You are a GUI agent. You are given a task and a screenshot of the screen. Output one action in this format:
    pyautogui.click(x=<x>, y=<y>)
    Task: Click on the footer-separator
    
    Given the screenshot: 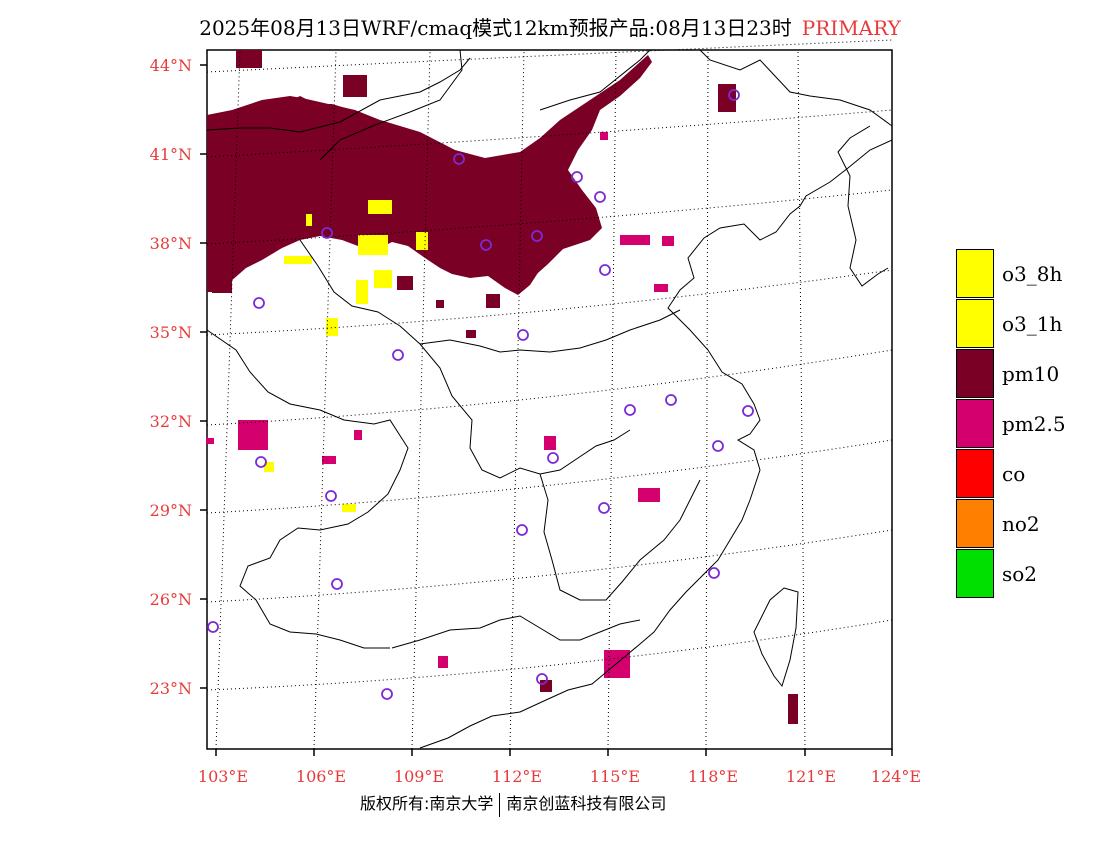 What is the action you would take?
    pyautogui.click(x=500, y=804)
    